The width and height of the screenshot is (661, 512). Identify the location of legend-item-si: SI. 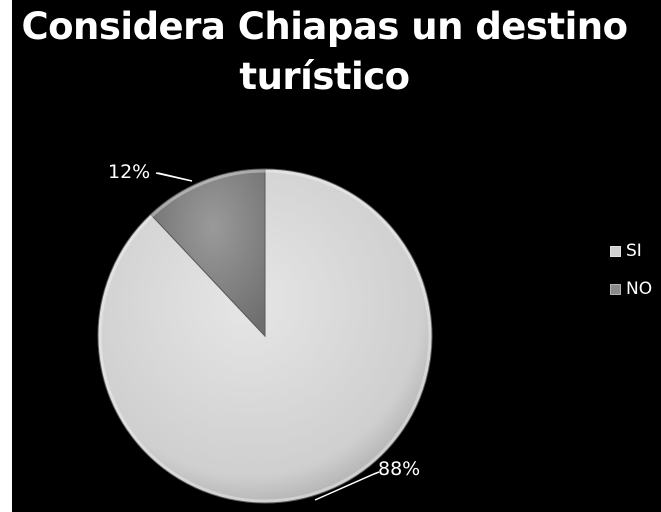
(635, 251).